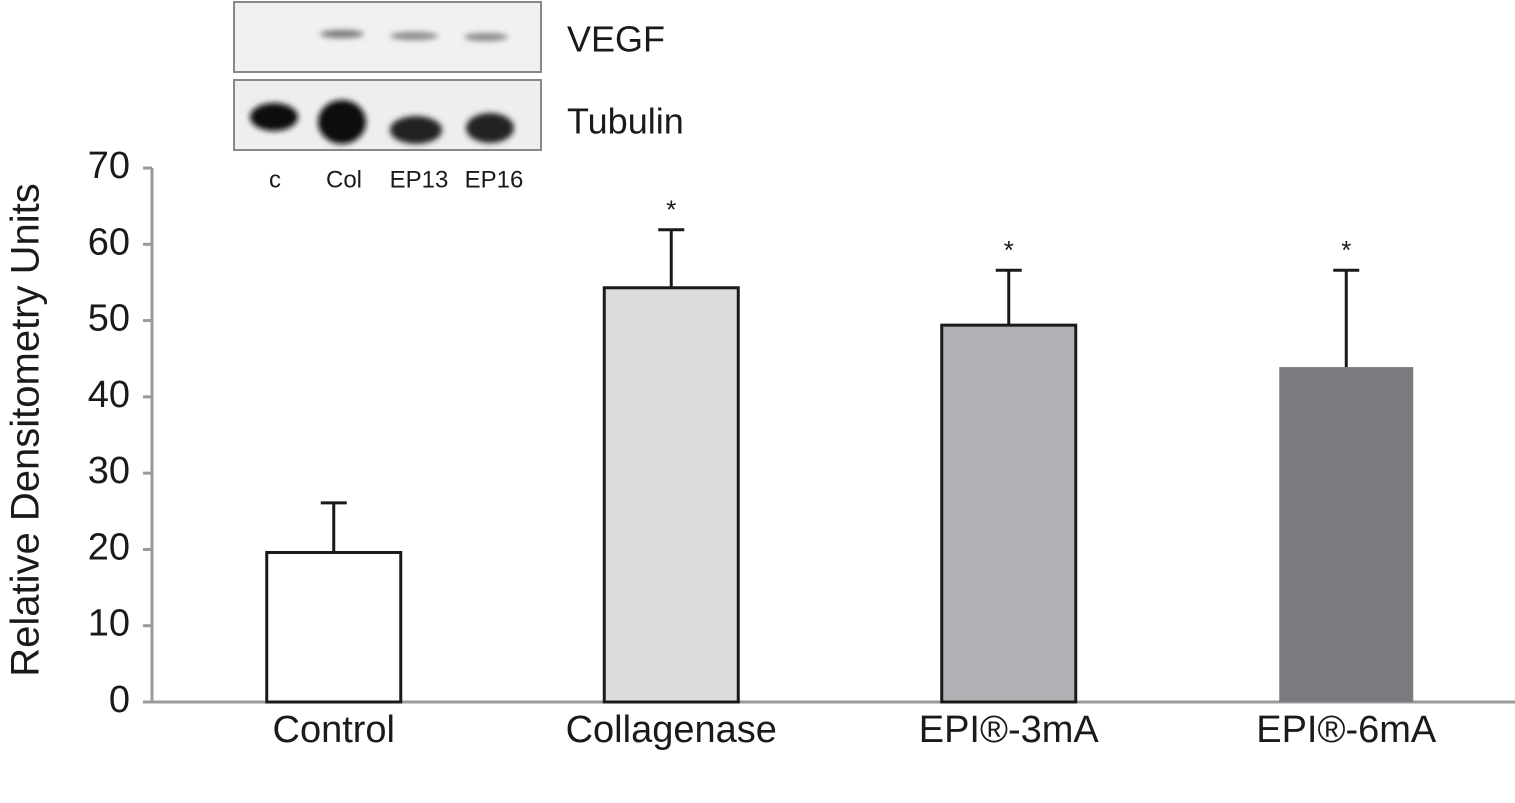 The width and height of the screenshot is (1515, 803). Describe the element at coordinates (671, 730) in the screenshot. I see `x-tick-label: Collagenase` at that location.